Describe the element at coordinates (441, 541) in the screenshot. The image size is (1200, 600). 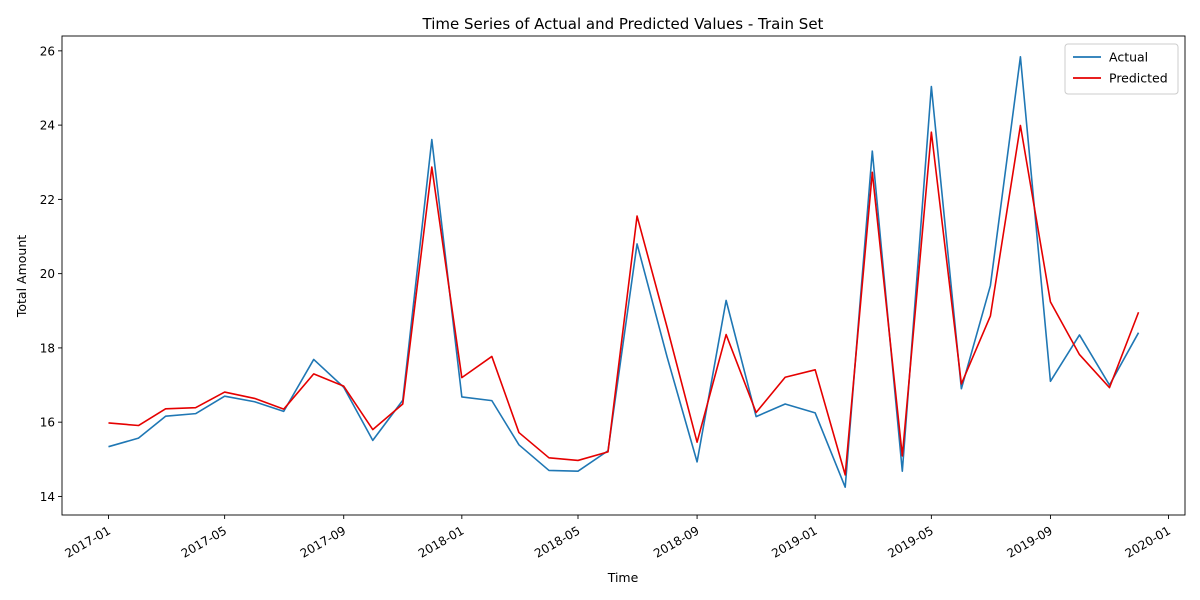
I see `x-tick-label: 2018-01` at that location.